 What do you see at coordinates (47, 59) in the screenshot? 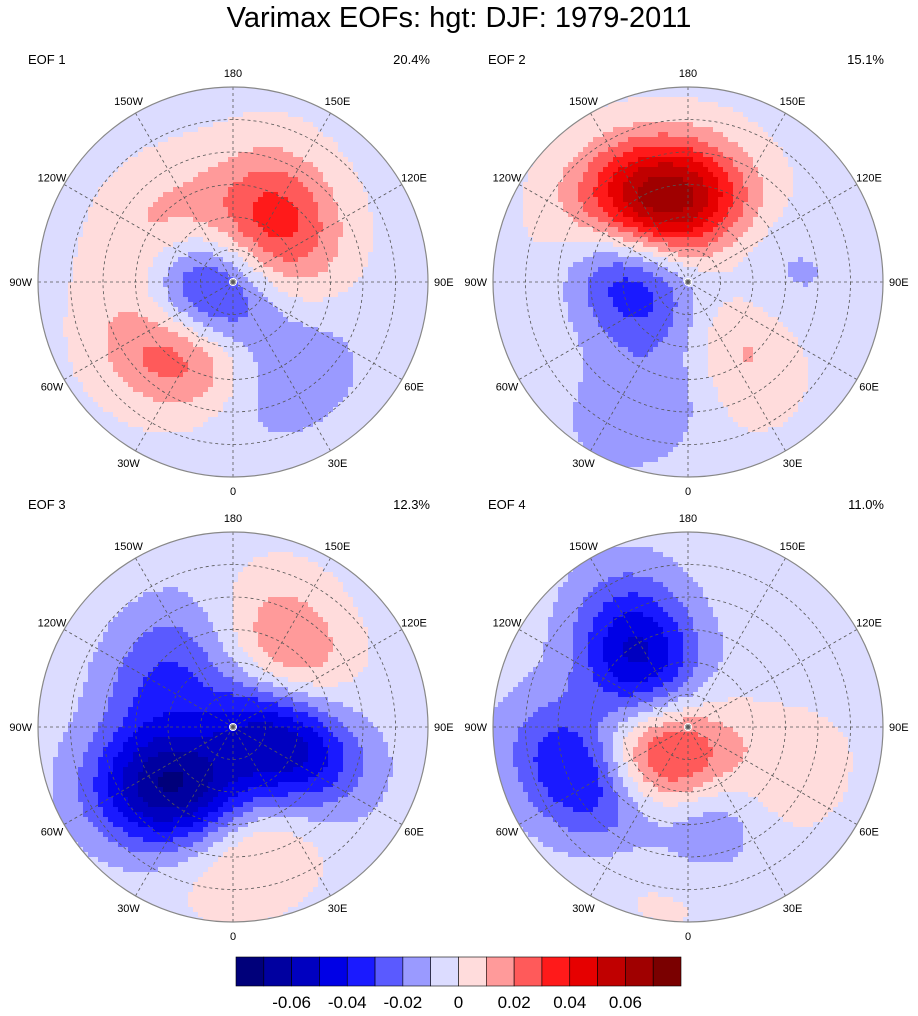
I see `panel-title: EOF 1` at bounding box center [47, 59].